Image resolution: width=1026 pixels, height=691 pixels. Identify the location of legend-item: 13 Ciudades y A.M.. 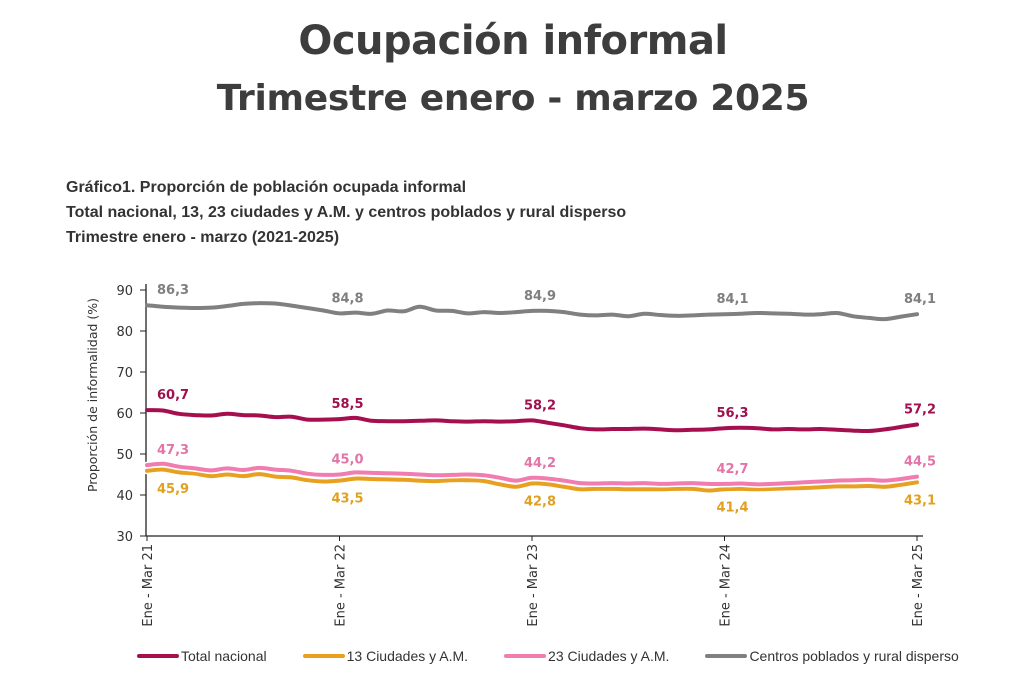
(385, 656).